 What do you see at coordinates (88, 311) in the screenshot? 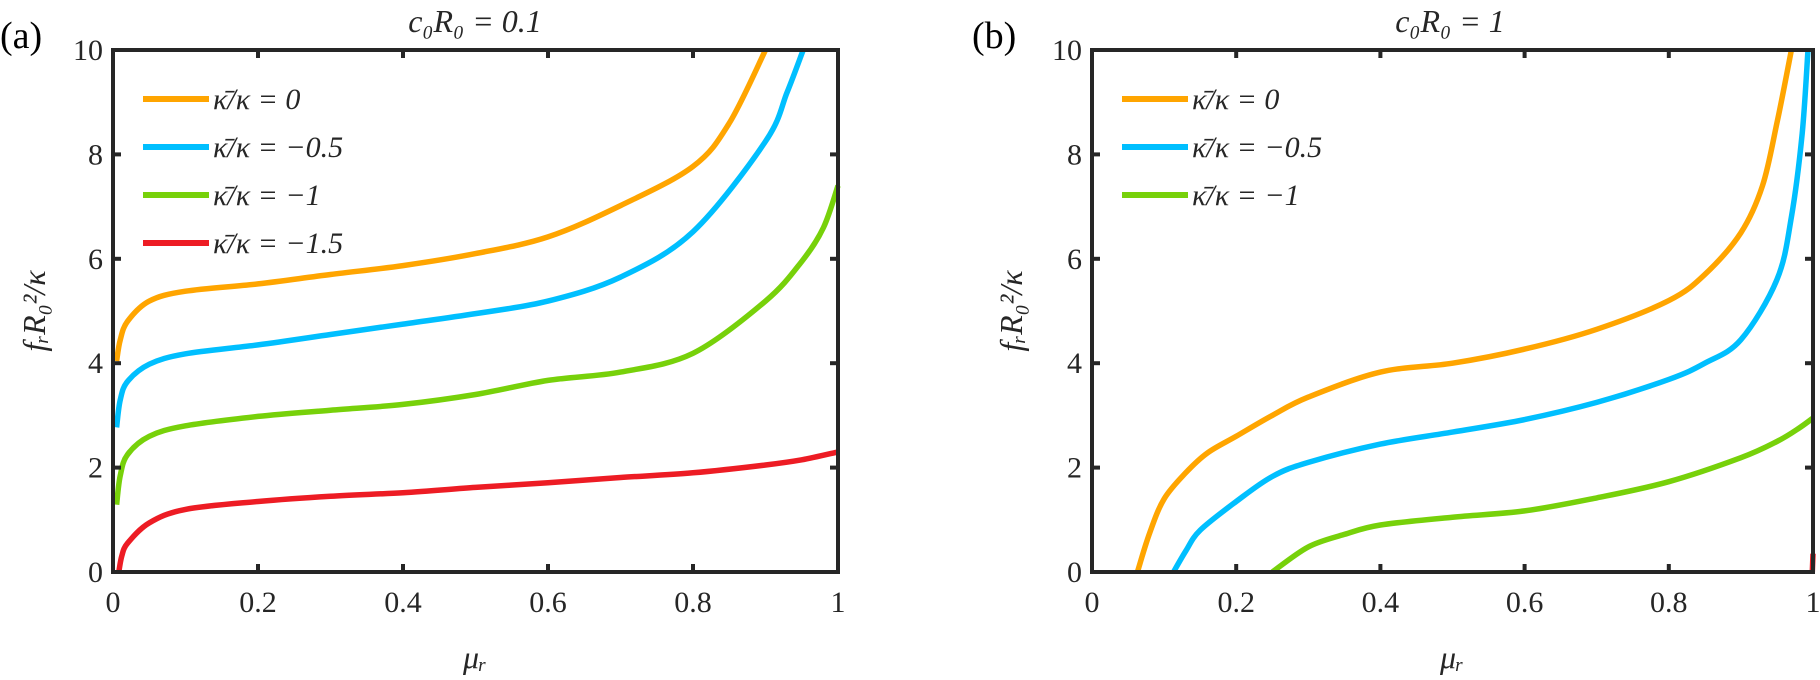
I see `panel-a-y-tick-labels: 0 2 4 6 8 10` at bounding box center [88, 311].